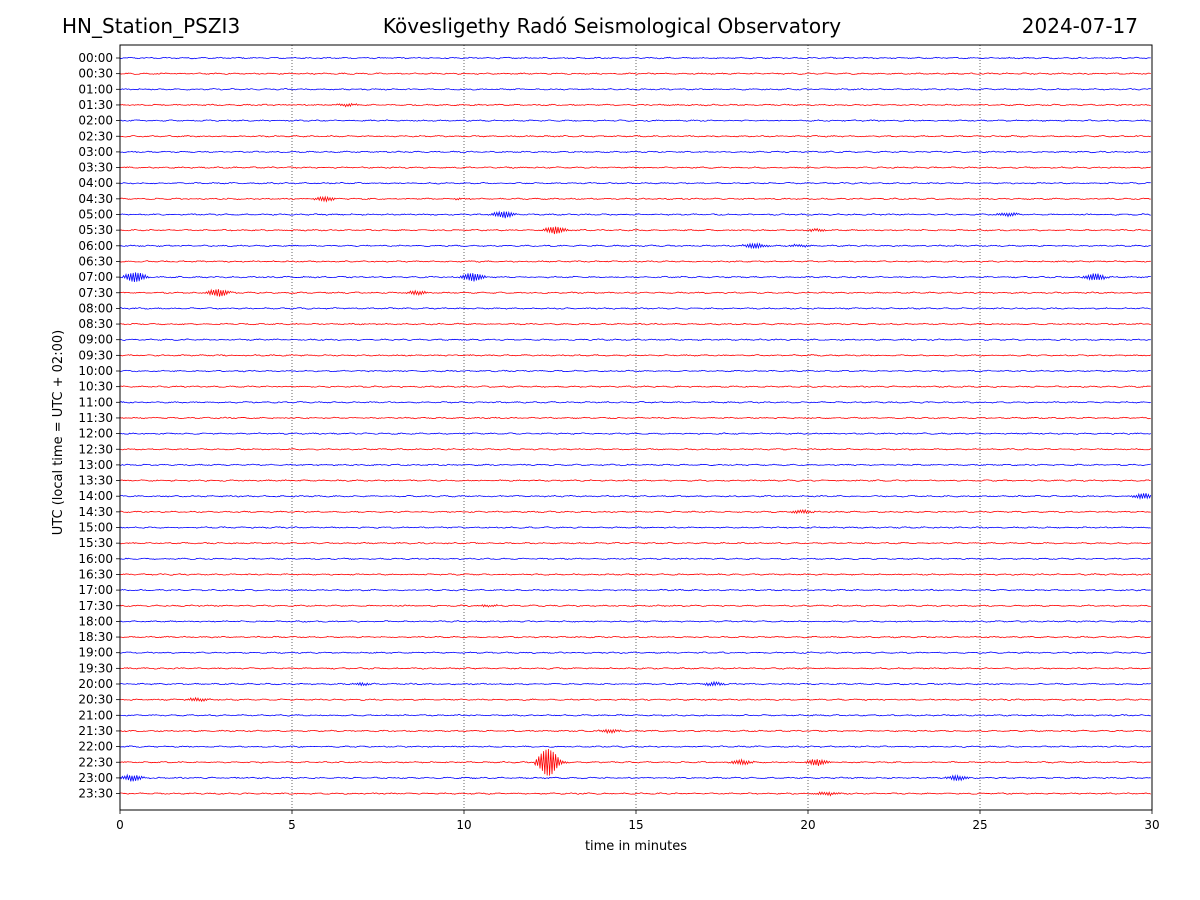  What do you see at coordinates (95, 58) in the screenshot?
I see `y-tick-label: 00:00` at bounding box center [95, 58].